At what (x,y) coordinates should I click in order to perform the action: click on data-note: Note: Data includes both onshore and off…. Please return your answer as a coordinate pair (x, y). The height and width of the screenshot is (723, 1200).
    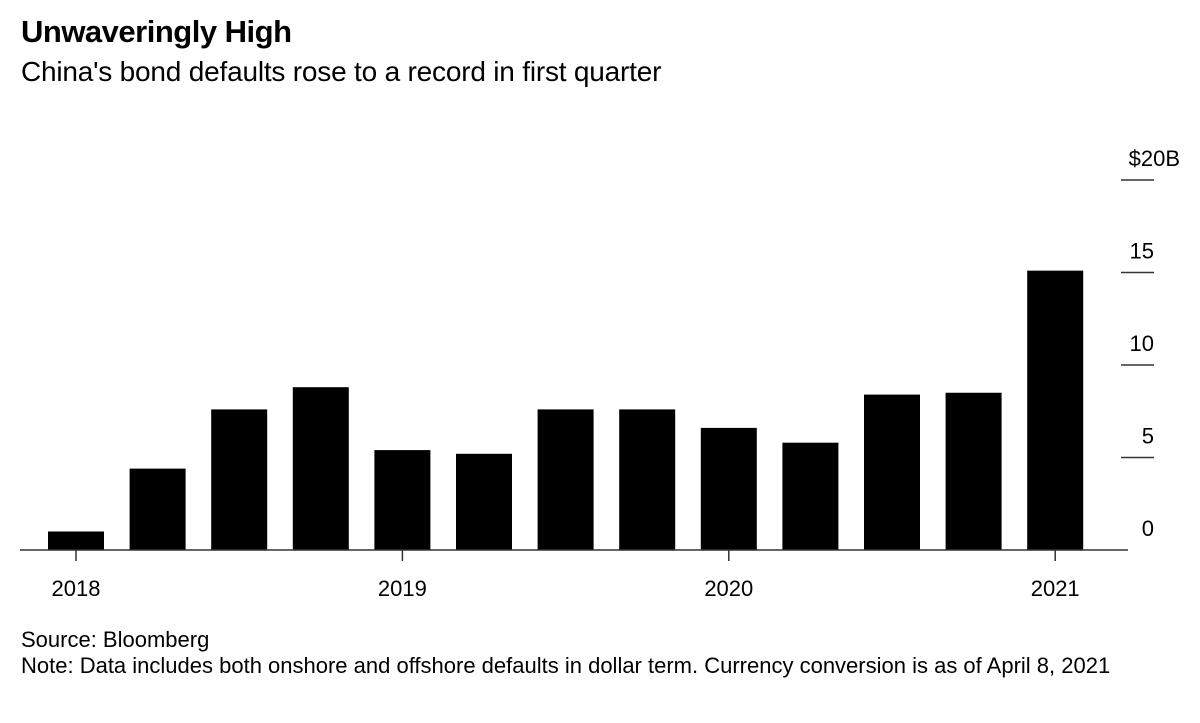
    Looking at the image, I should click on (566, 665).